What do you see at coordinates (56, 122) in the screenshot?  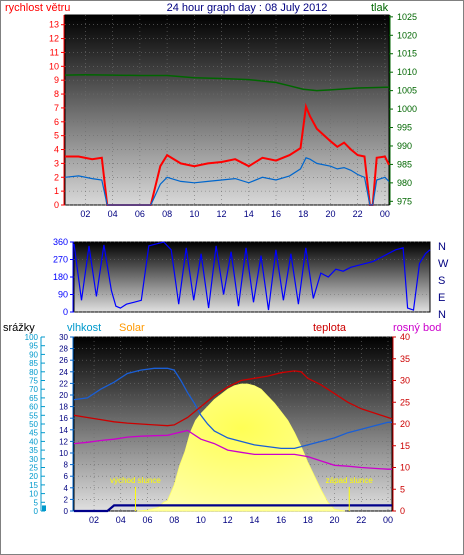 I see `wind-speed-tick-label: 6` at bounding box center [56, 122].